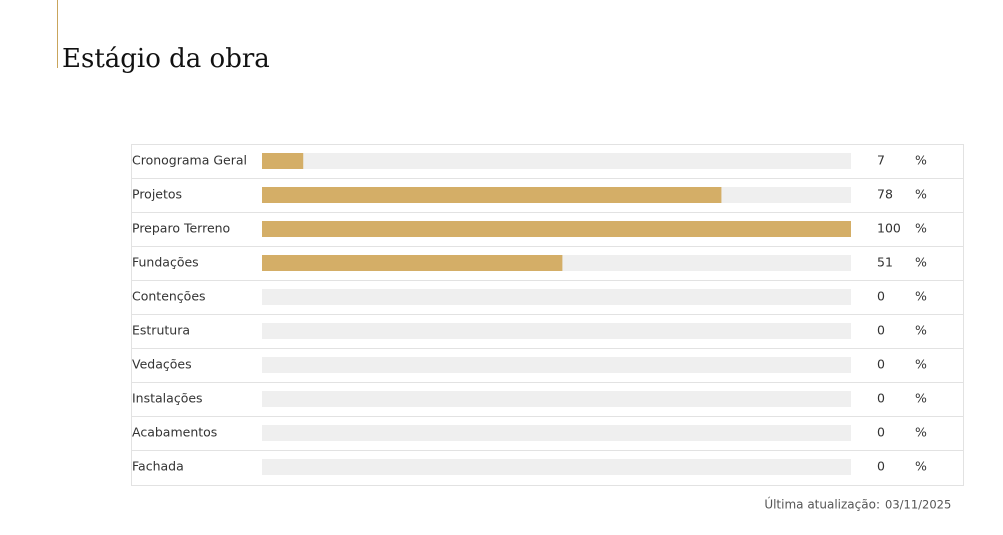 The width and height of the screenshot is (1003, 535). I want to click on row-value: 78, so click(885, 194).